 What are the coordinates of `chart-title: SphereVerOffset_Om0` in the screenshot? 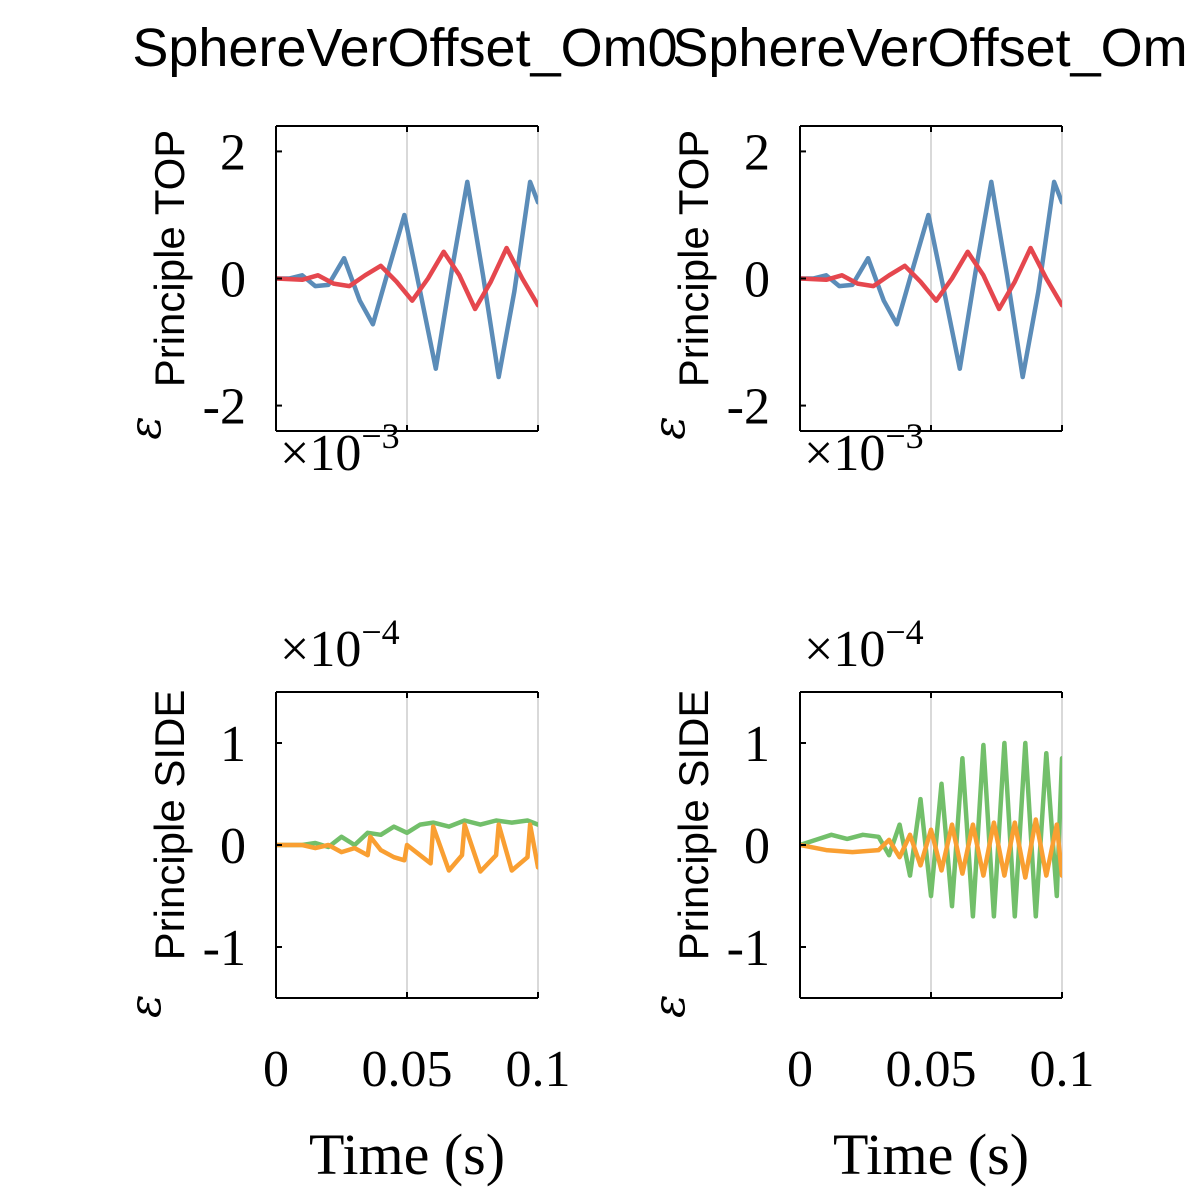 It's located at (404, 48).